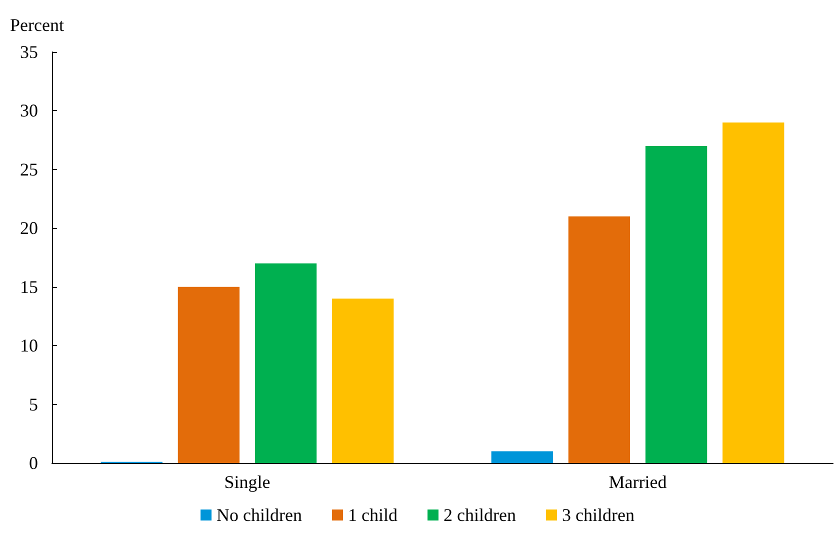 Image resolution: width=835 pixels, height=533 pixels. Describe the element at coordinates (259, 515) in the screenshot. I see `legend-label: No children` at that location.